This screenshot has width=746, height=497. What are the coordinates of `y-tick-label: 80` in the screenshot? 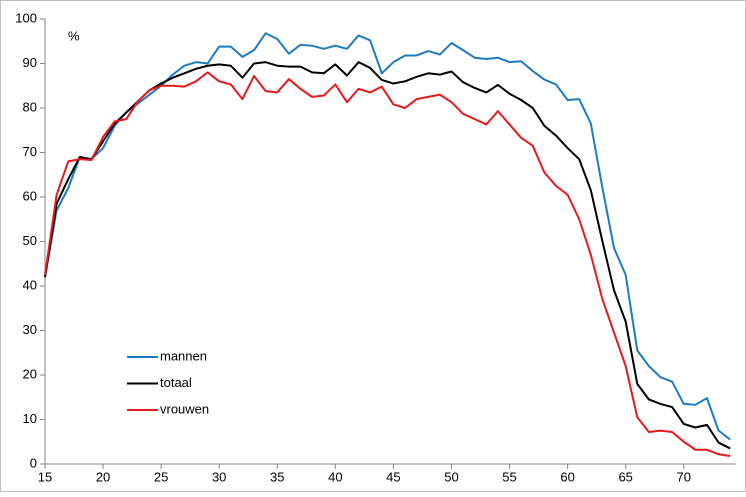 It's located at (30, 106).